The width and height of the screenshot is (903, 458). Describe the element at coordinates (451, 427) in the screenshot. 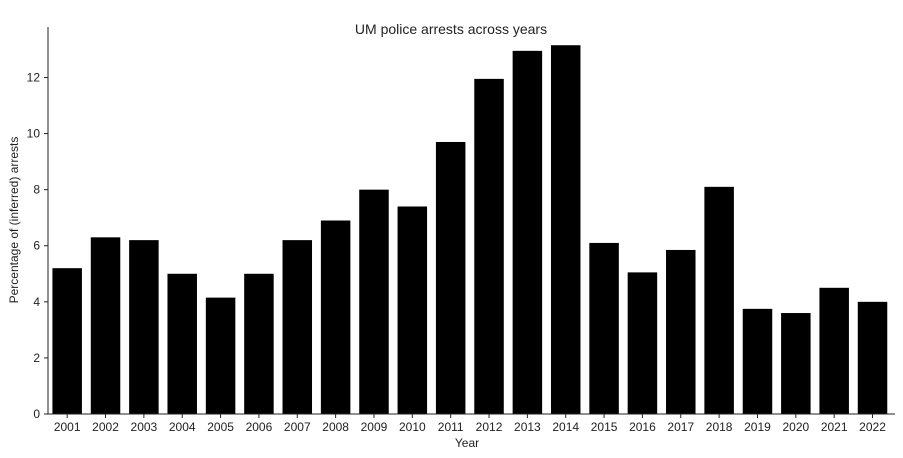

I see `x-tick-label: 2011` at that location.